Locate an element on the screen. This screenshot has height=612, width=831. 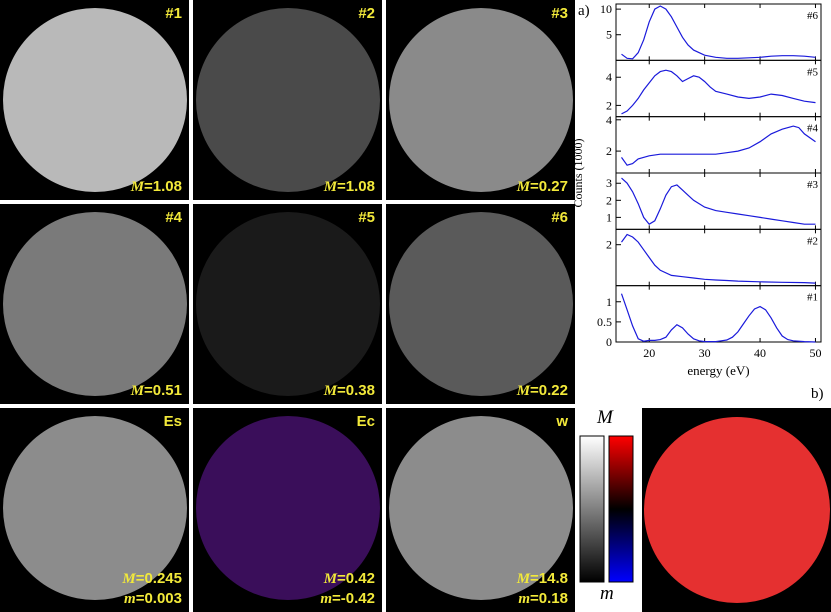
y-tick-label: 0 is located at coordinates (609, 342).